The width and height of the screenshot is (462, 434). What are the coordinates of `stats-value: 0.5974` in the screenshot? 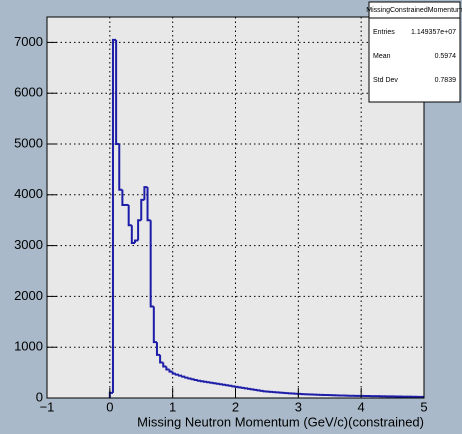 It's located at (446, 56).